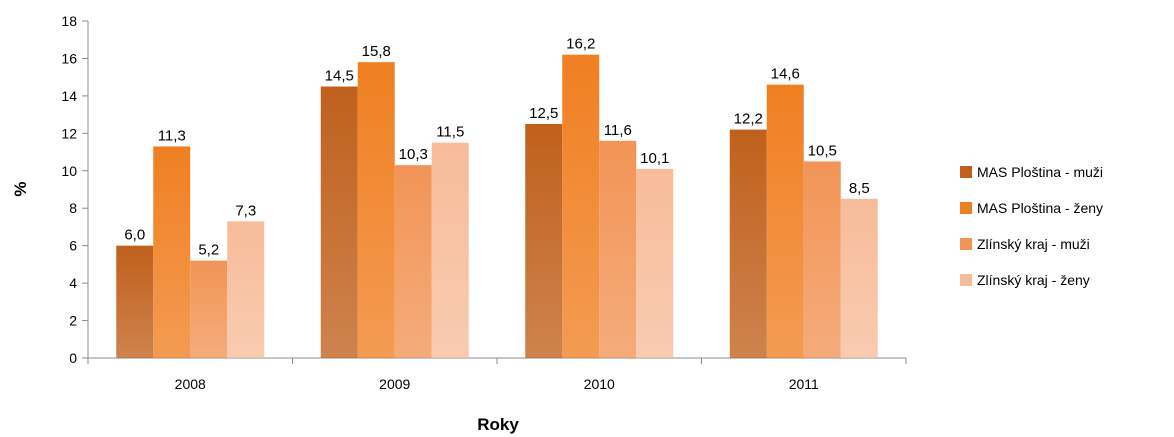 The image size is (1174, 437). Describe the element at coordinates (543, 113) in the screenshot. I see `data-label: 12,5` at that location.